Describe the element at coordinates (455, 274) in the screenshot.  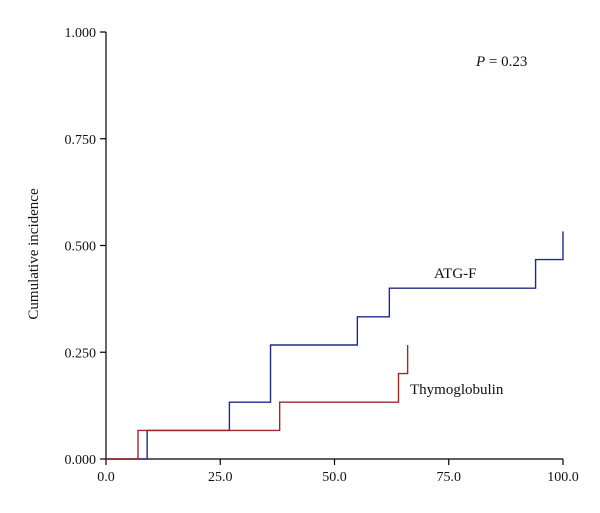
I see `series-label-atg-f: ATG-F` at that location.